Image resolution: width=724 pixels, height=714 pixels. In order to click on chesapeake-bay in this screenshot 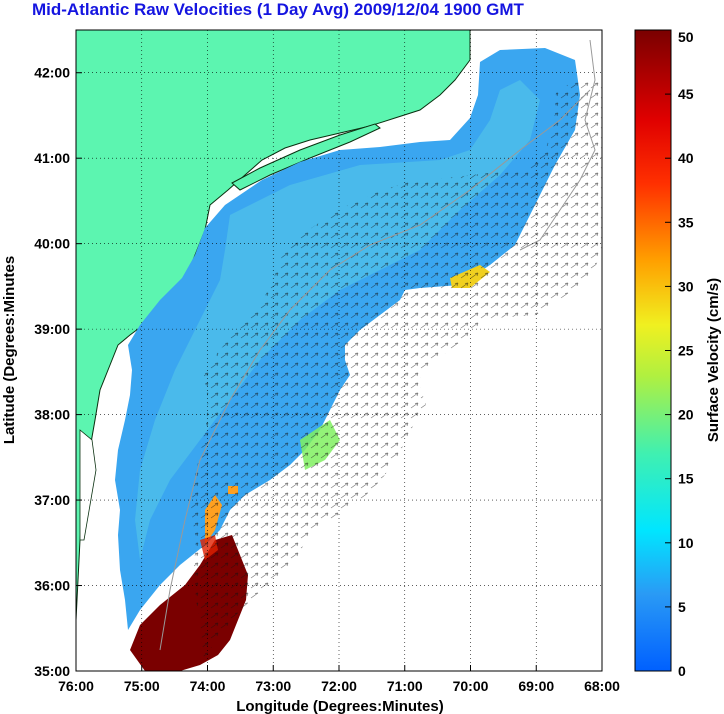, I will do `click(88, 485)`.